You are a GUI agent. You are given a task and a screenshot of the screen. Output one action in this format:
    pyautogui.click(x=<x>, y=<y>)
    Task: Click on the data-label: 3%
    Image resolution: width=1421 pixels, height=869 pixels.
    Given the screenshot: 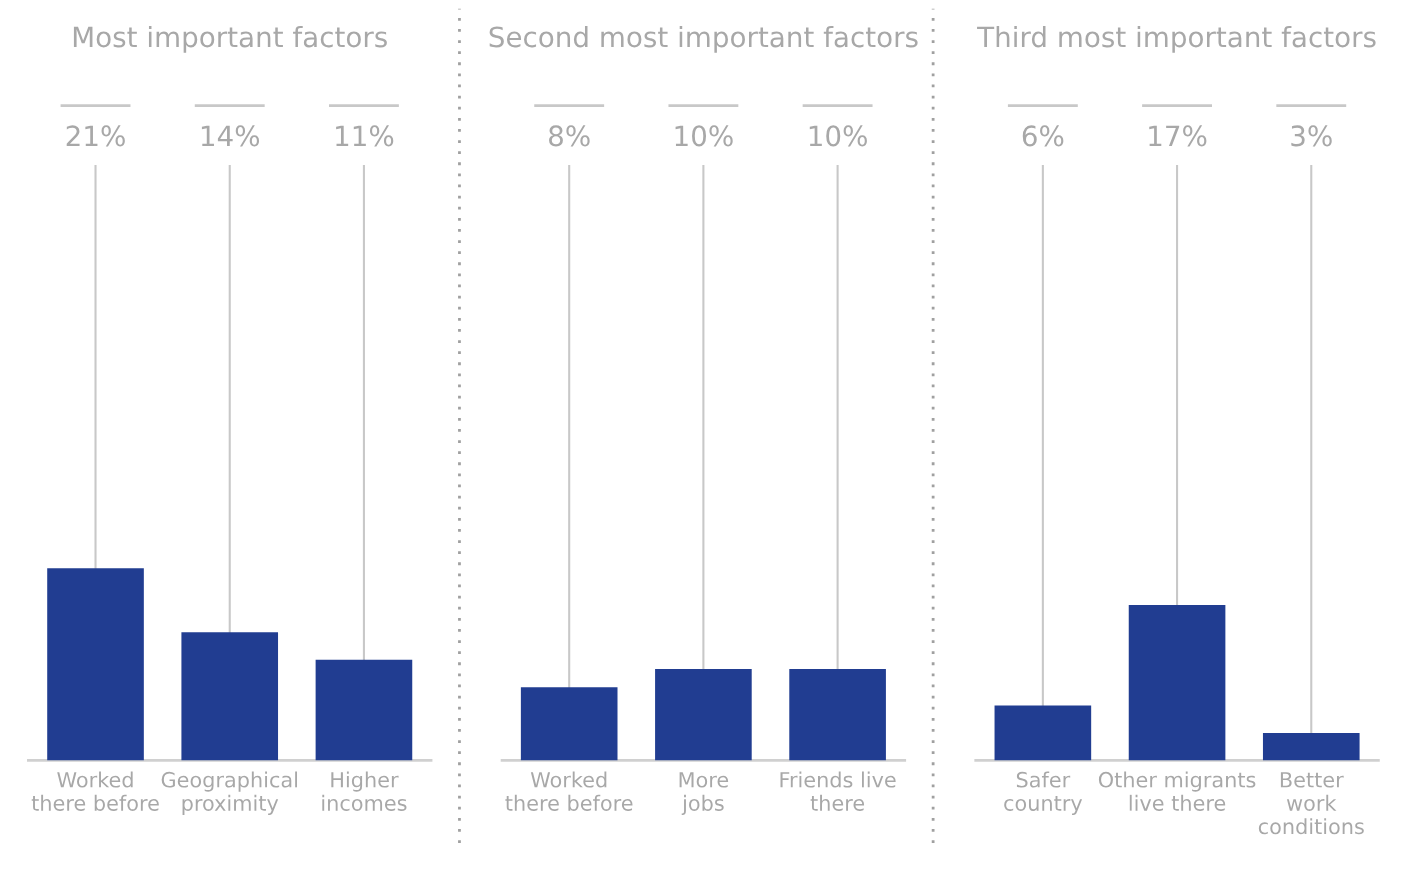 What is the action you would take?
    pyautogui.click(x=1311, y=136)
    